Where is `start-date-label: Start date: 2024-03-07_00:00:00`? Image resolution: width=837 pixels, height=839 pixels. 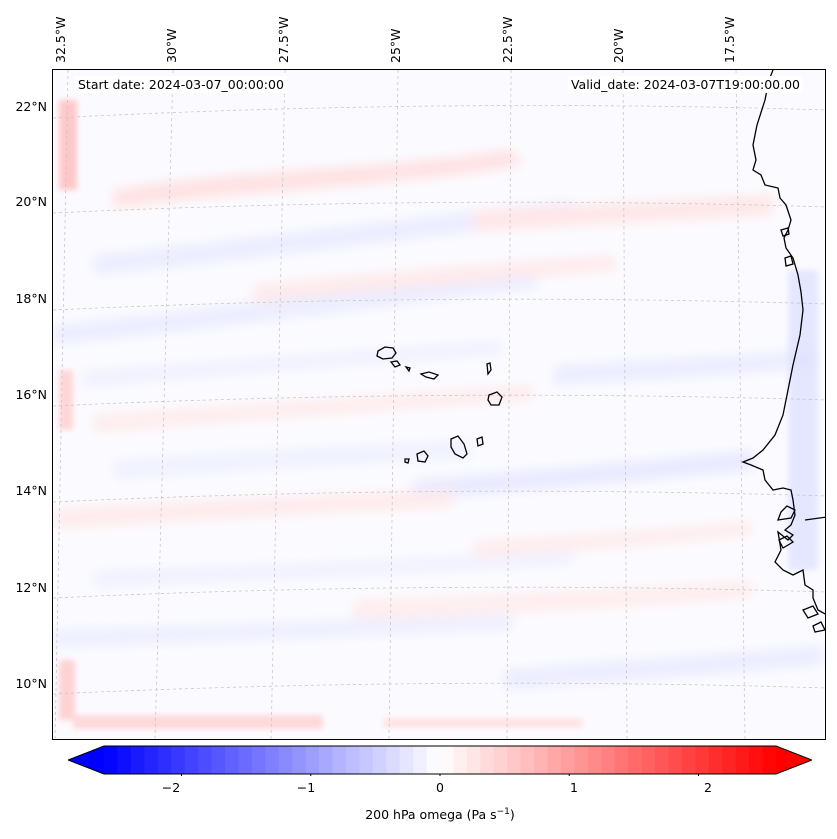
start-date-label: Start date: 2024-03-07_00:00:00 is located at coordinates (181, 84).